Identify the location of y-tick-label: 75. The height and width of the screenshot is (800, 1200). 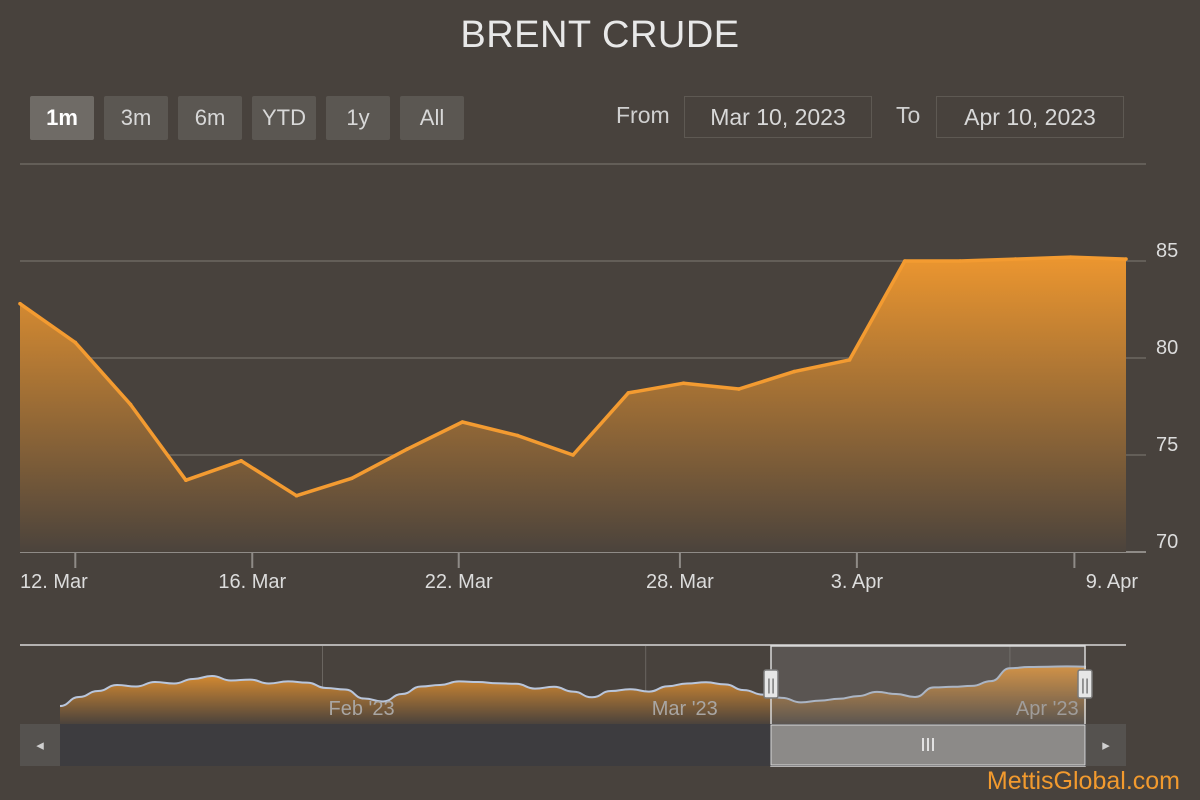
(1167, 445).